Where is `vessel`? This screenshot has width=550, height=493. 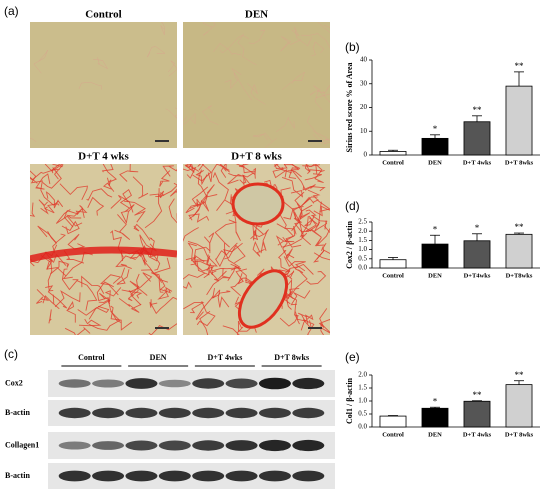 vessel is located at coordinates (258, 204).